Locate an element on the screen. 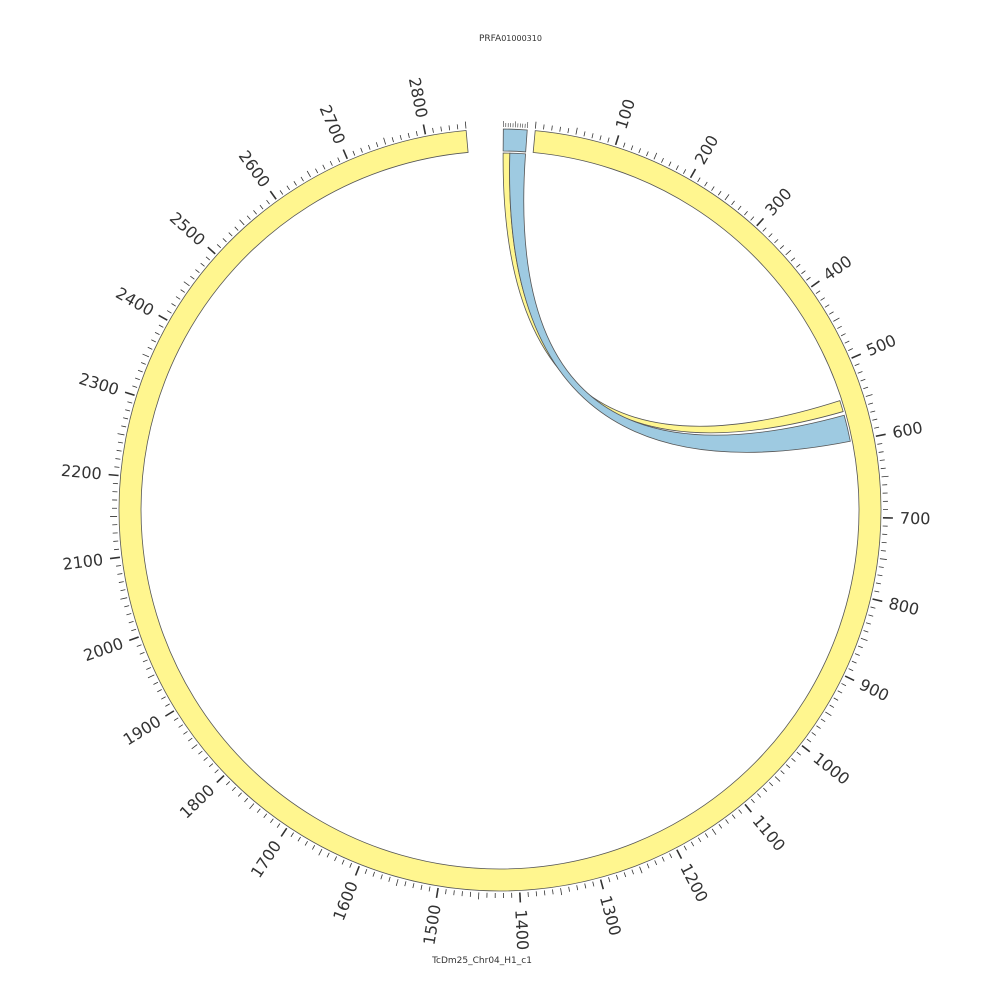  small-segment-name-suffix: 01000310 is located at coordinates (521, 38).